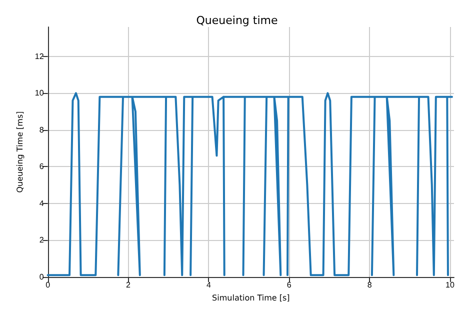 Image resolution: width=474 pixels, height=316 pixels. I want to click on y-tick-label: 4, so click(41, 203).